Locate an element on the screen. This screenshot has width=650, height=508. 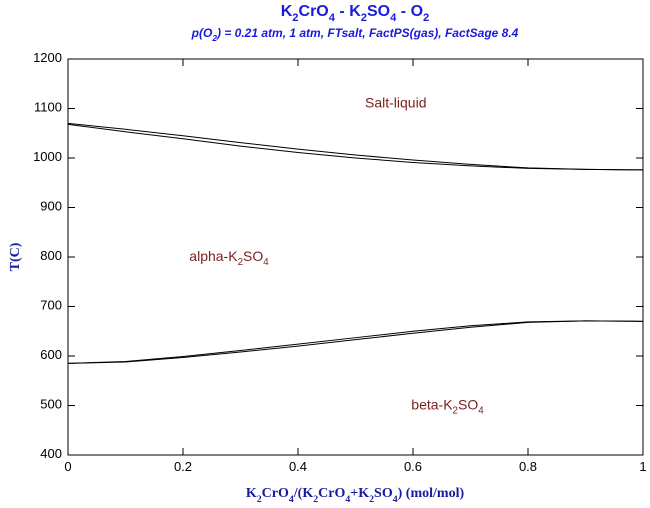
x-tick-label: 0.2 is located at coordinates (183, 466).